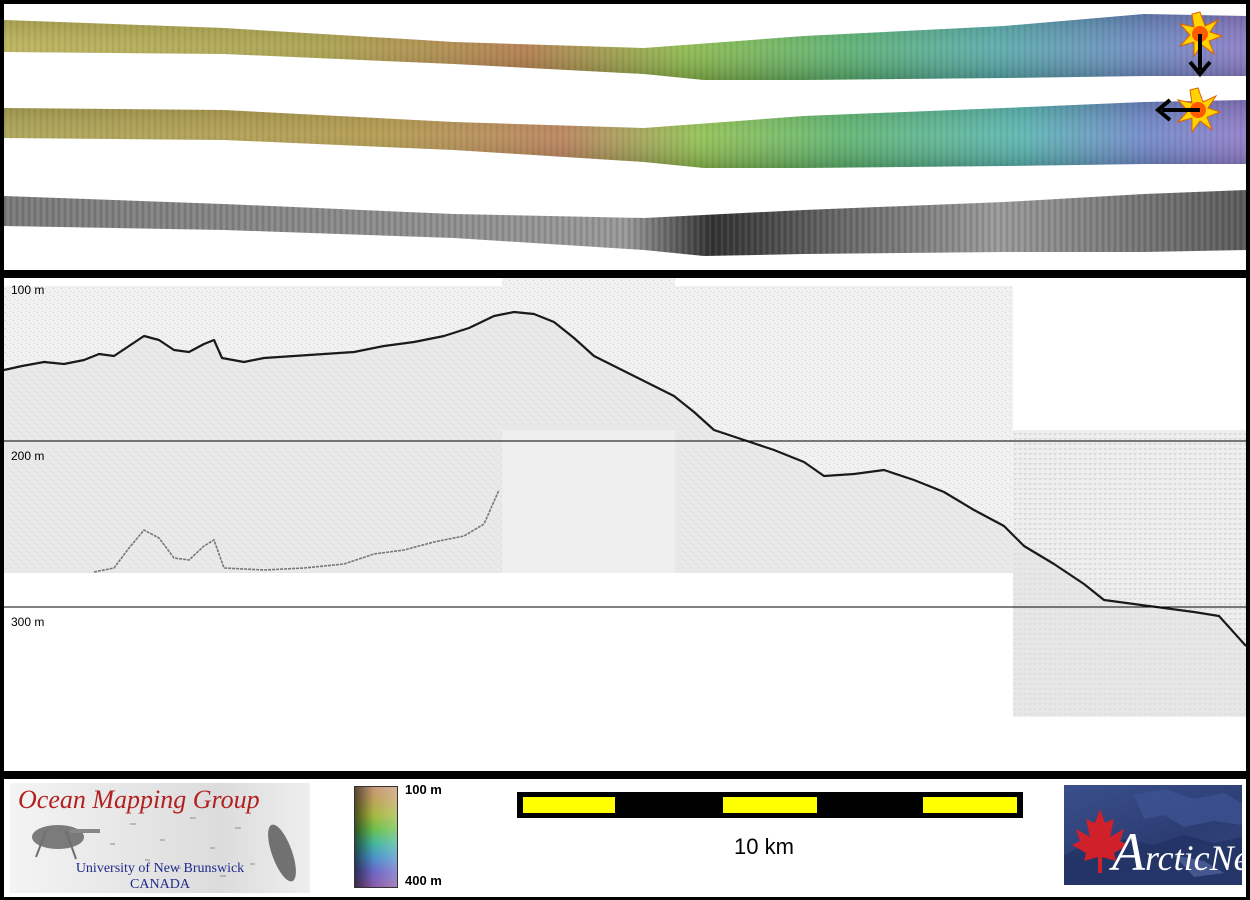  I want to click on arcticnet-rest: rcticNet, so click(1193, 858).